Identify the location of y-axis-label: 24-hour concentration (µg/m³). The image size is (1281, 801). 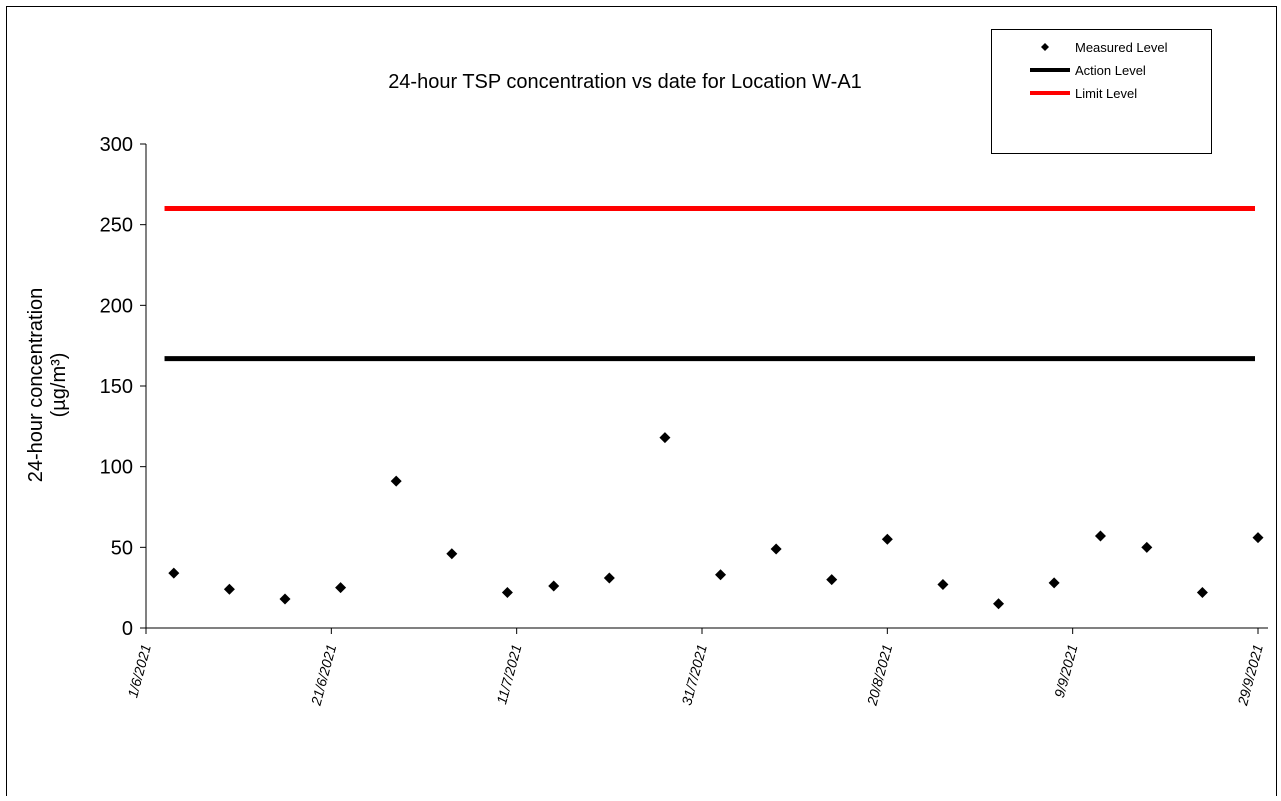
(47, 385).